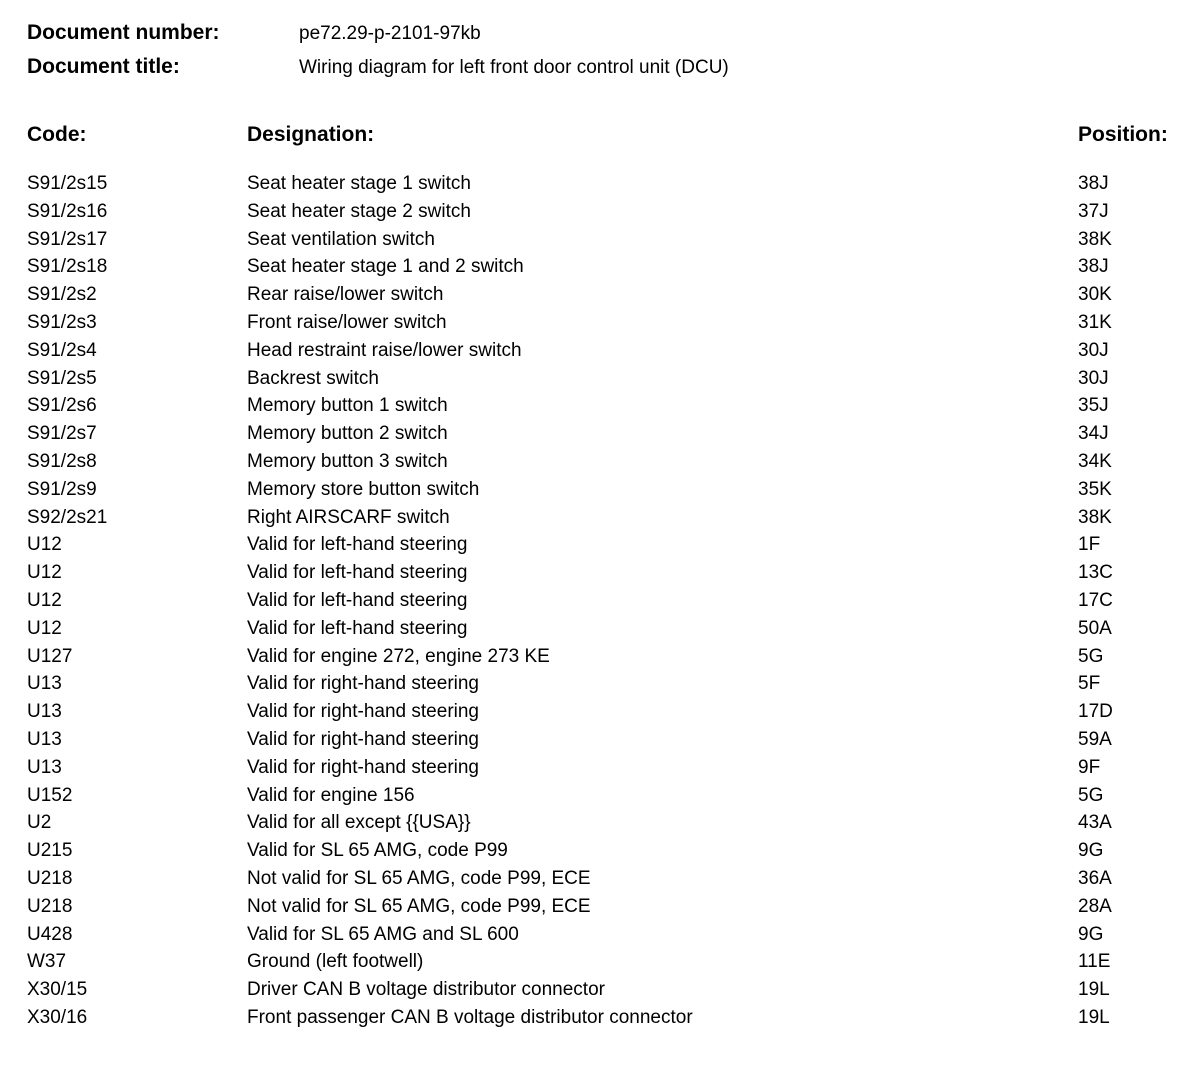  Describe the element at coordinates (62, 406) in the screenshot. I see `row-code: S91/2s6` at that location.